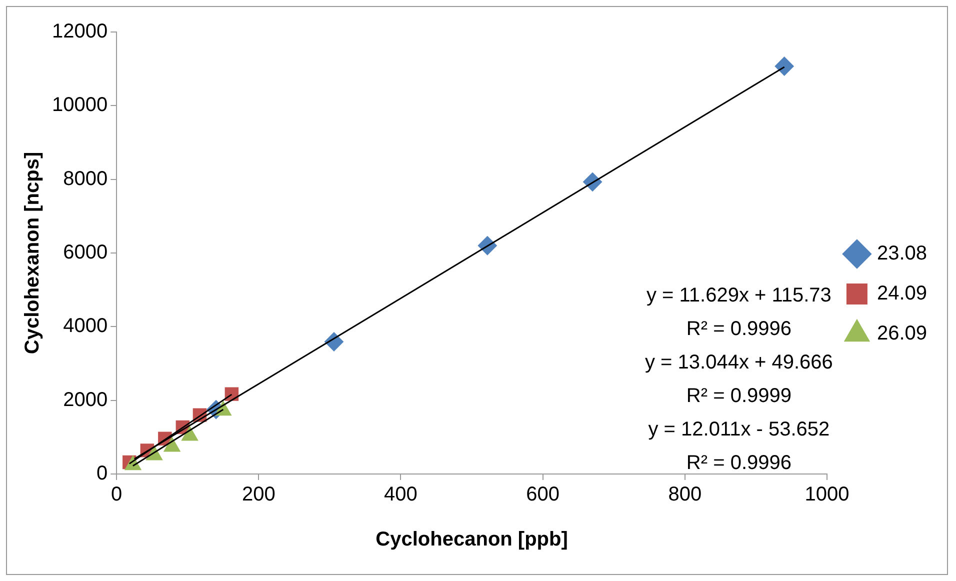 This screenshot has height=581, width=956. What do you see at coordinates (739, 396) in the screenshot?
I see `annotation: R² = 0.9999` at bounding box center [739, 396].